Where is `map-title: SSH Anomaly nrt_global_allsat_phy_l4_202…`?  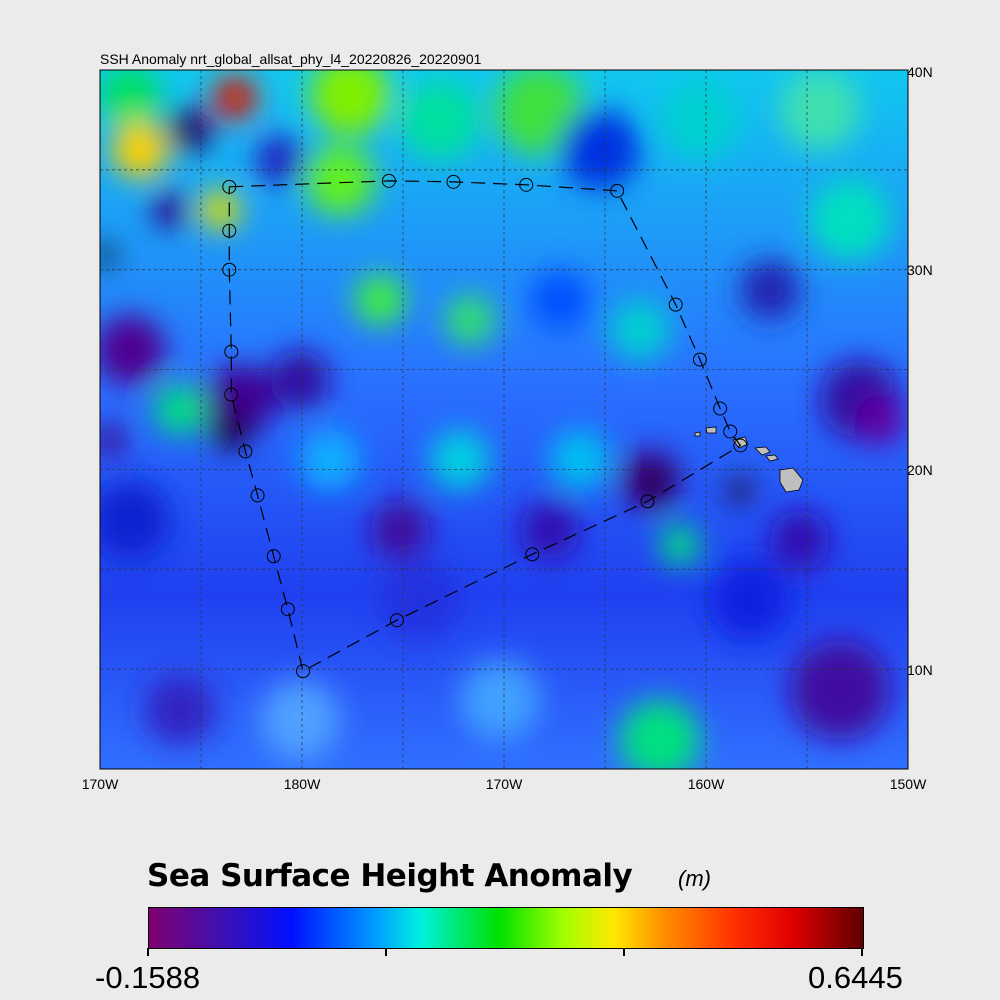 map-title: SSH Anomaly nrt_global_allsat_phy_l4_202… is located at coordinates (291, 59).